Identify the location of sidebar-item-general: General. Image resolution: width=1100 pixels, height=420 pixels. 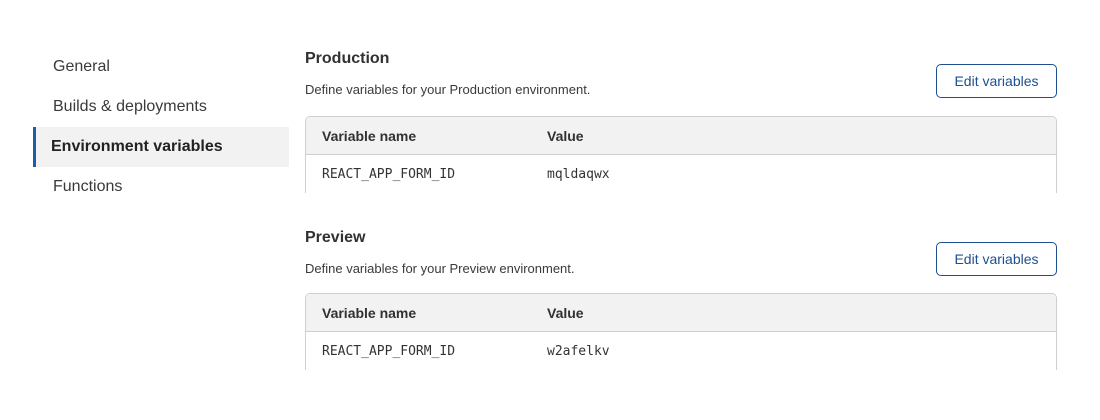
(81, 66).